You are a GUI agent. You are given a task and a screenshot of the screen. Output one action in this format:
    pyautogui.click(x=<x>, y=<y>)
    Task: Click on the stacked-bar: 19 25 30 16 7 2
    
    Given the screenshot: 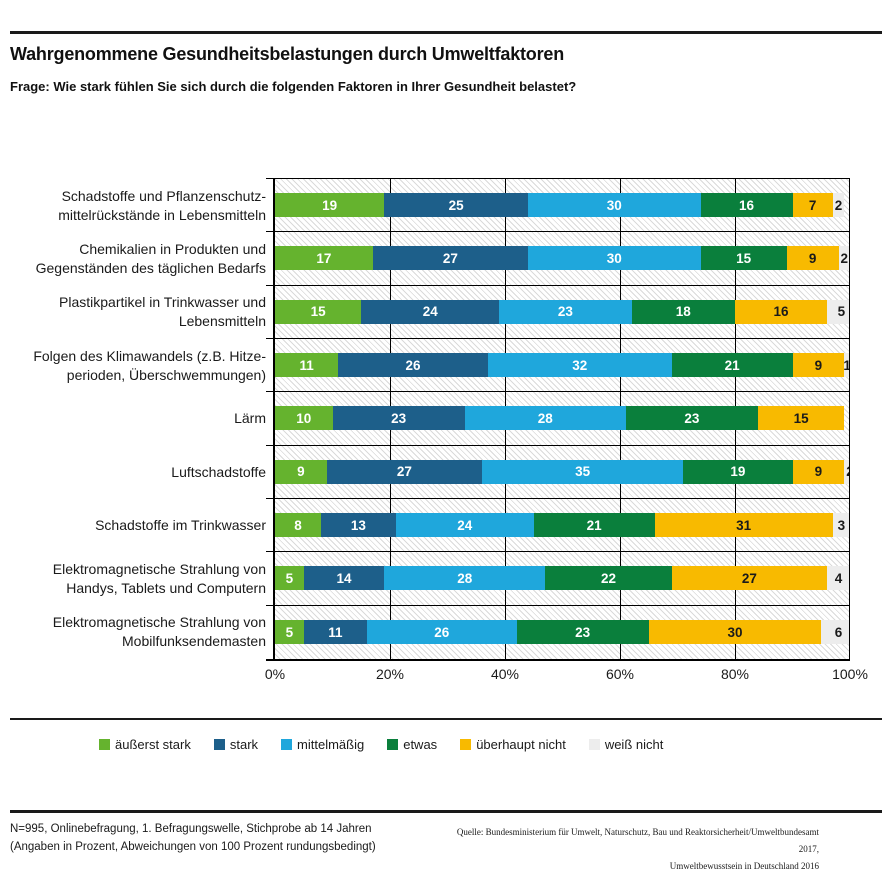 What is the action you would take?
    pyautogui.click(x=562, y=205)
    